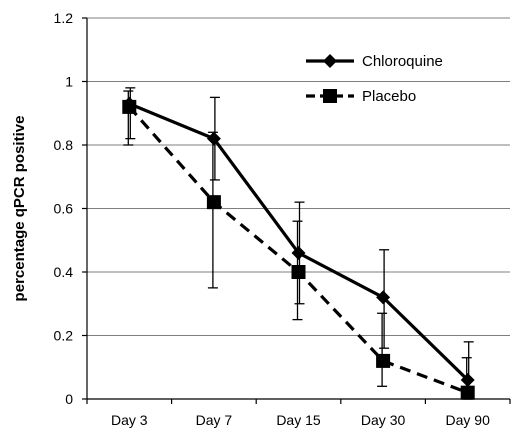  I want to click on y-tick-labels: 0 0.2 0.4 0.6 0.8 1 1.2, so click(70, 208).